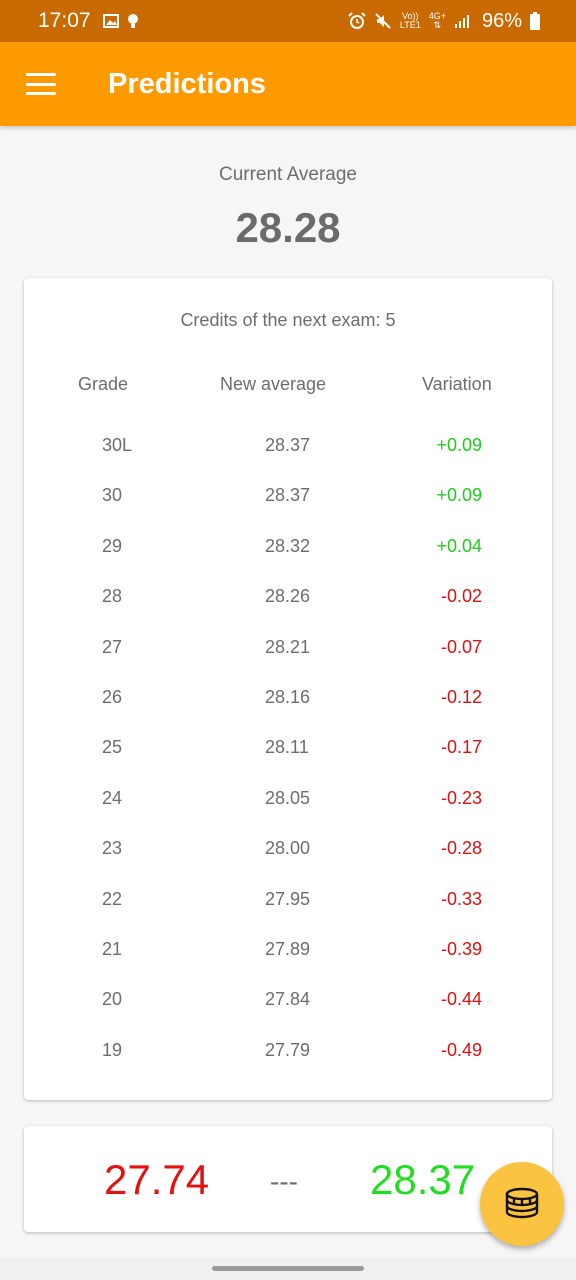  Describe the element at coordinates (112, 545) in the screenshot. I see `row-grade: 29` at that location.